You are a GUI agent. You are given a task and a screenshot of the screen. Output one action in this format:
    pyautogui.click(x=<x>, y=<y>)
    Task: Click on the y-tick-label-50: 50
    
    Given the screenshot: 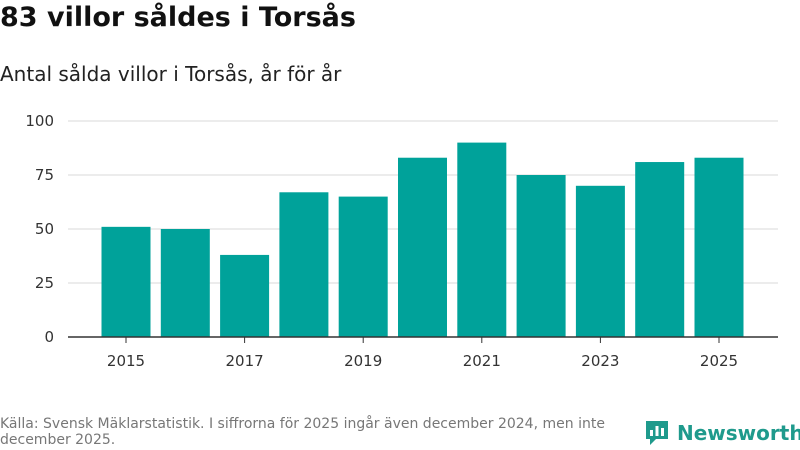 What is the action you would take?
    pyautogui.click(x=44, y=229)
    